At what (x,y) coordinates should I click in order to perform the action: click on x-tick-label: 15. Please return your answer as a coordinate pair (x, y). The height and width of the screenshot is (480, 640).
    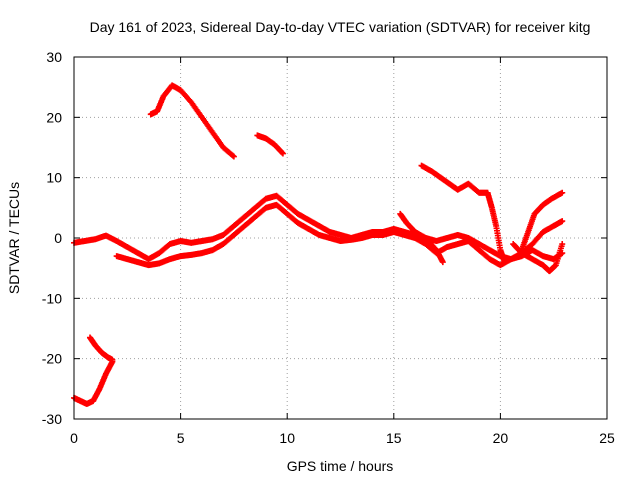
    Looking at the image, I should click on (394, 438).